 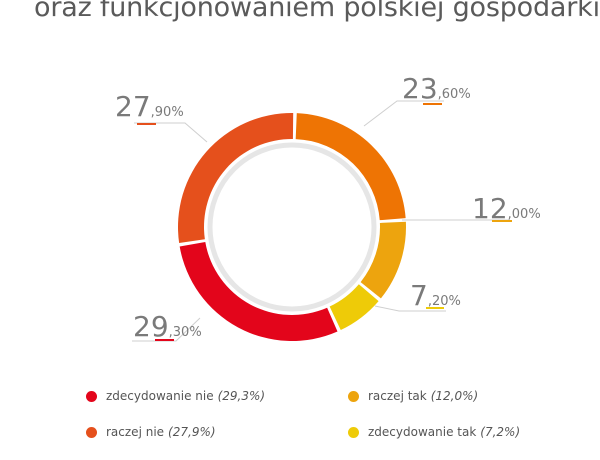 What do you see at coordinates (160, 396) in the screenshot?
I see `legend-label: zdecydowanie nie` at bounding box center [160, 396].